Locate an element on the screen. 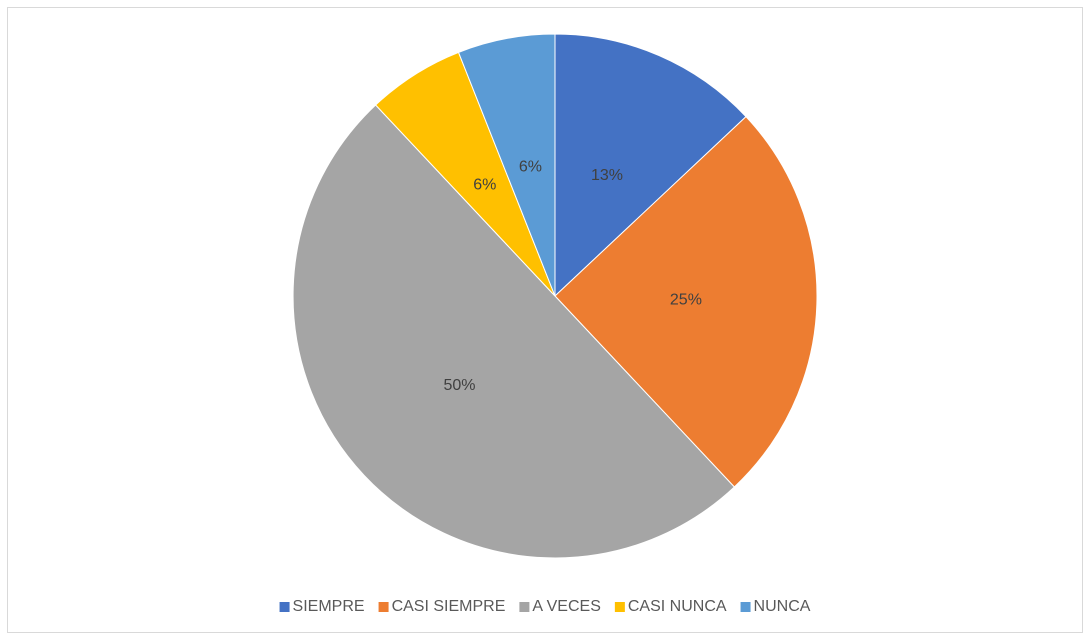 The width and height of the screenshot is (1090, 641). data-label: 13% is located at coordinates (607, 175).